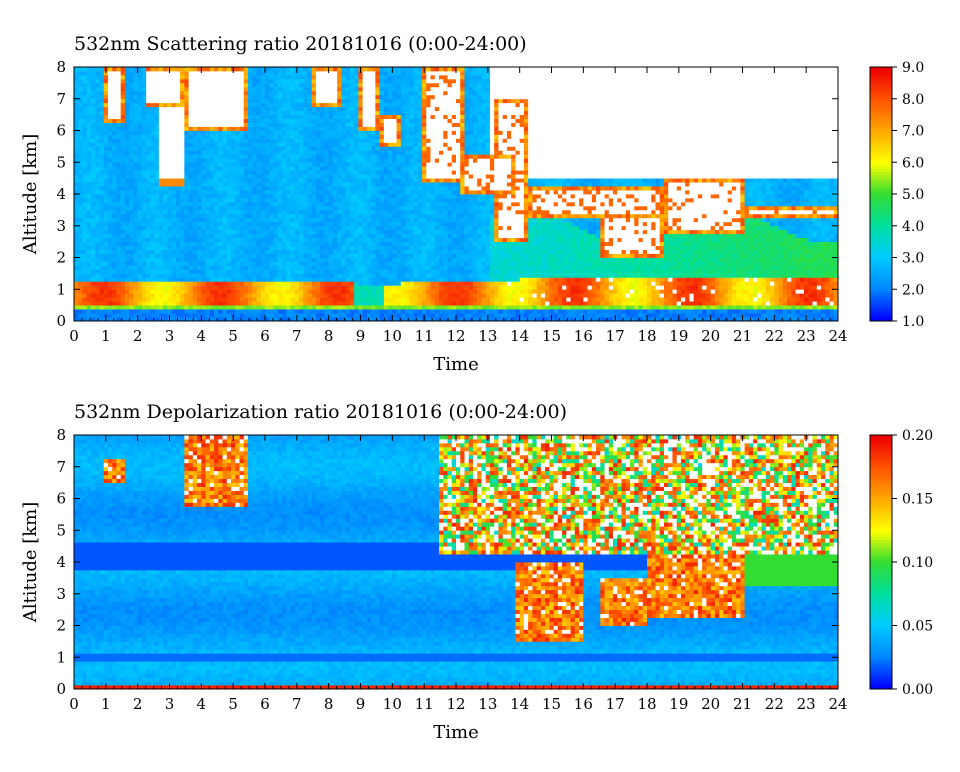 The image size is (960, 772). I want to click on colorbar-tick-label: 9.0, so click(913, 68).